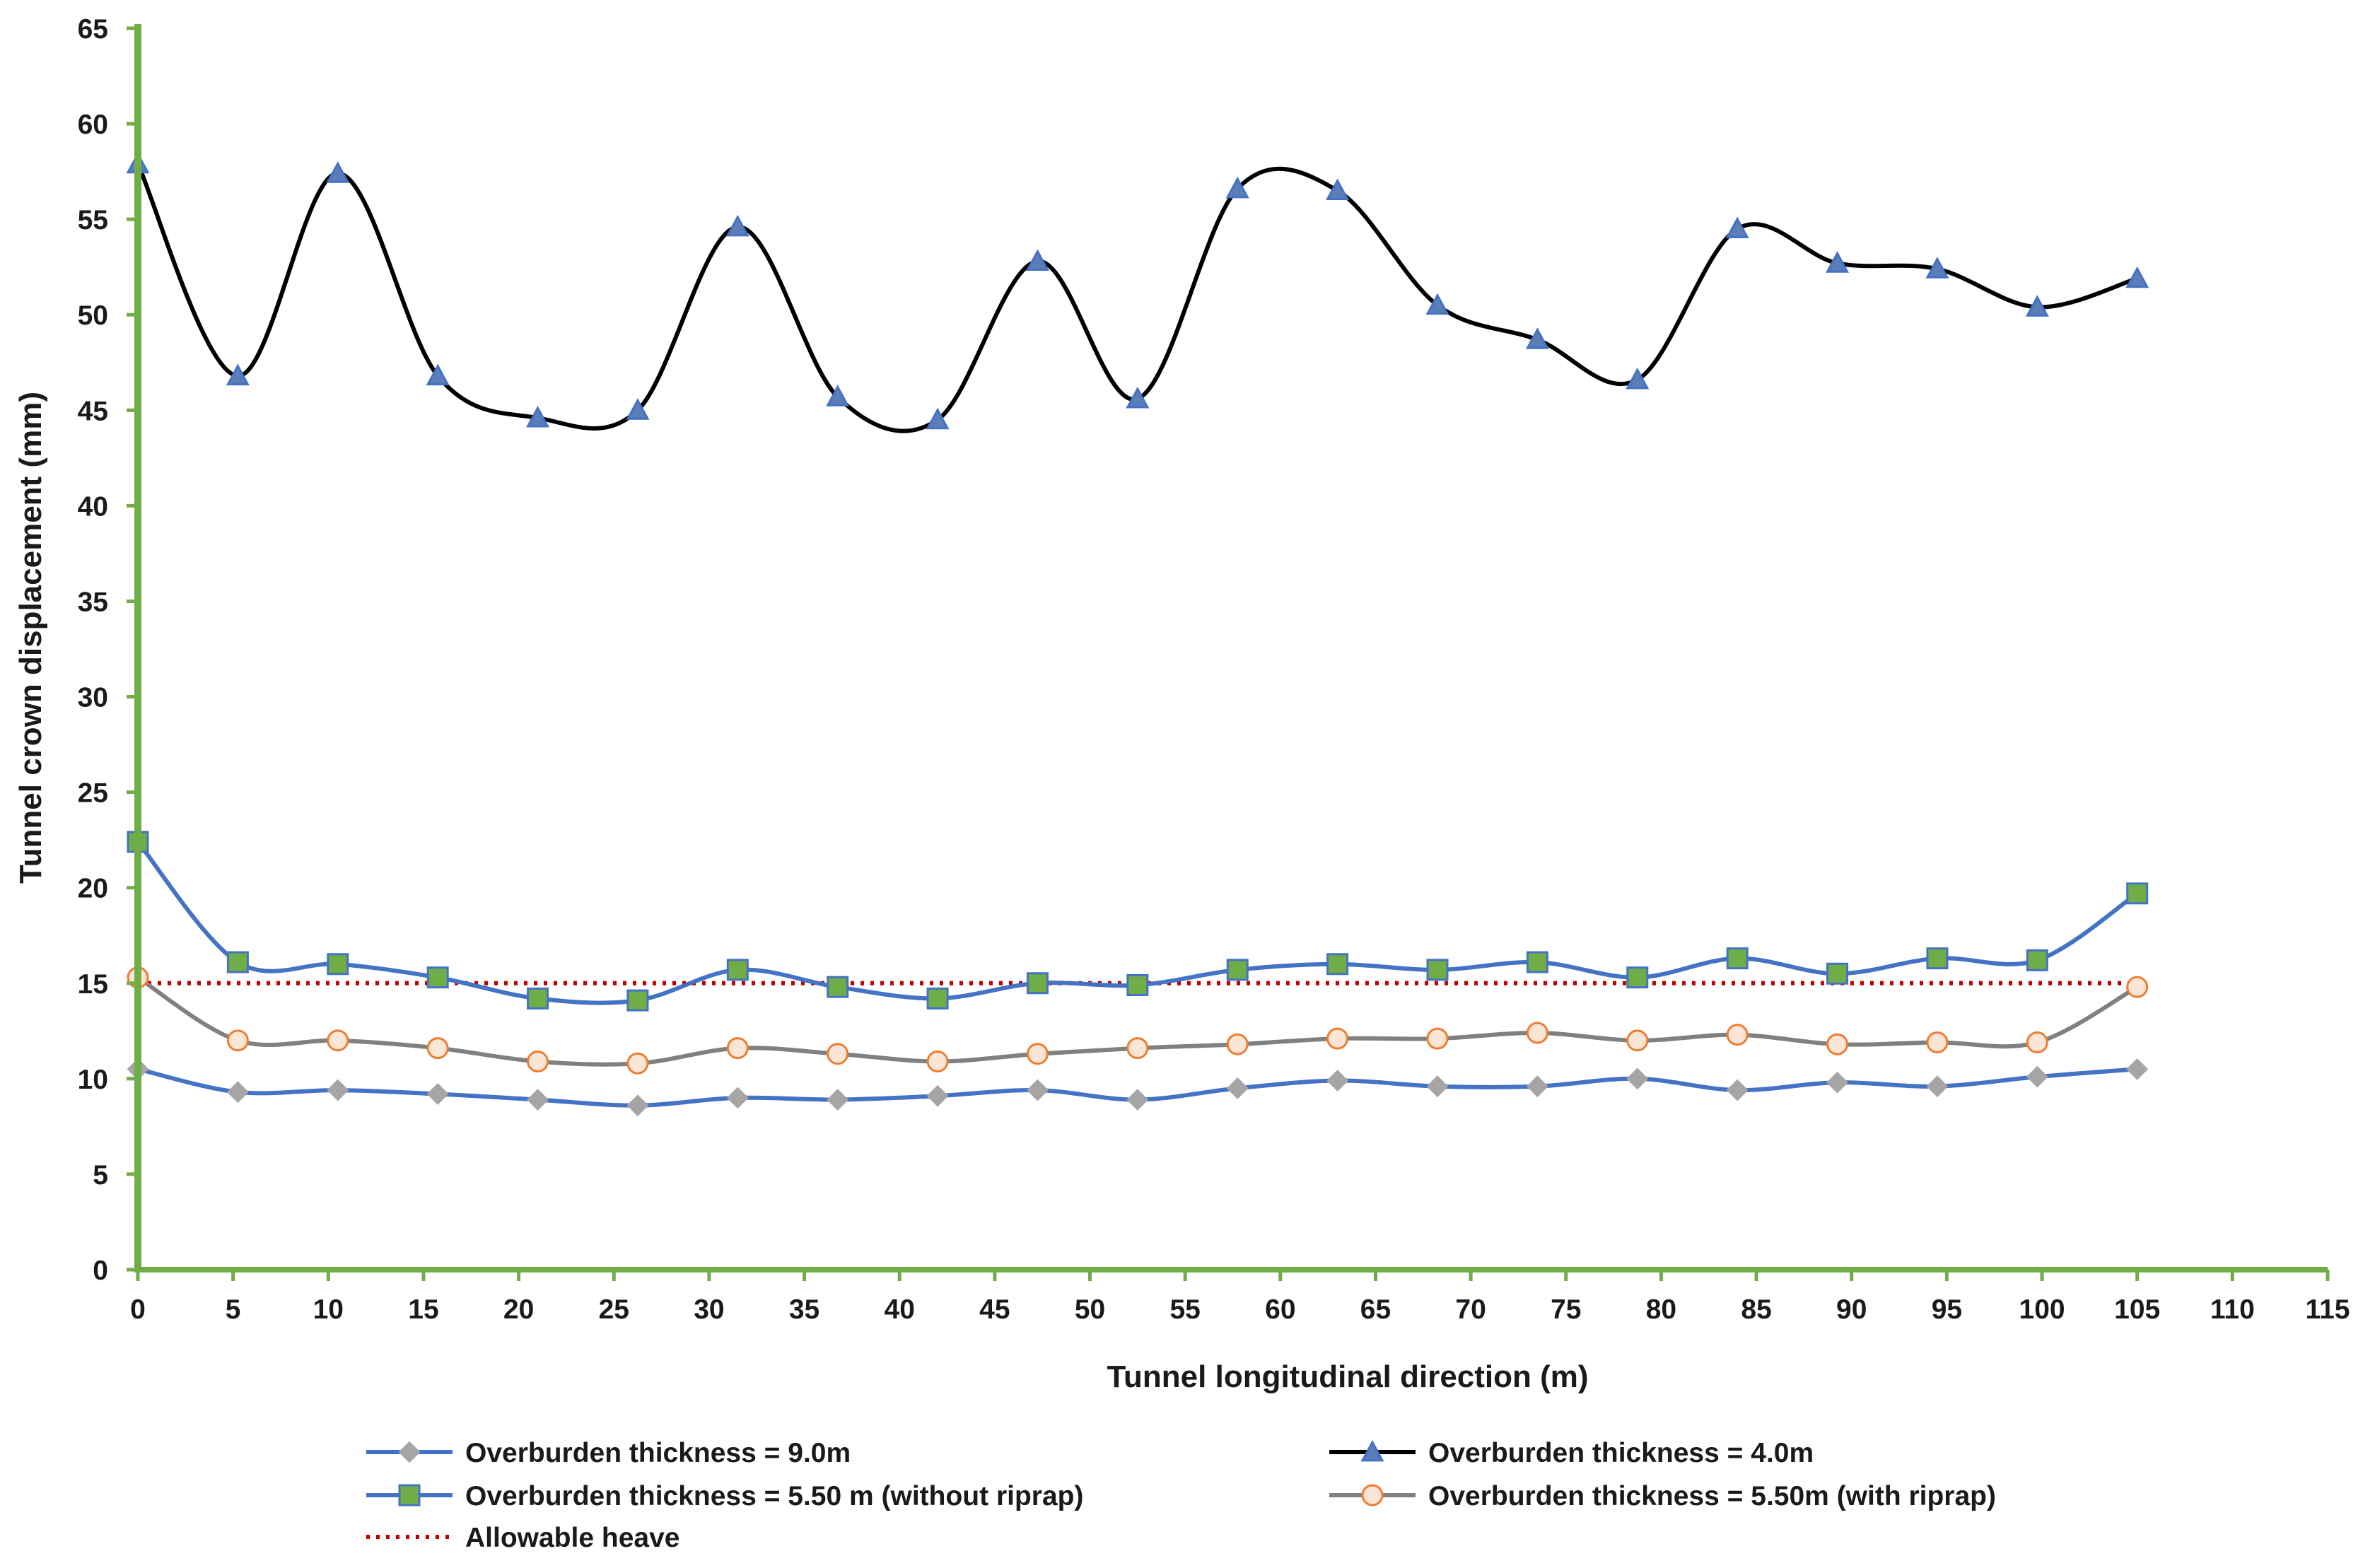 This screenshot has height=1568, width=2375. Describe the element at coordinates (900, 1309) in the screenshot. I see `x-tick-label: 40` at that location.